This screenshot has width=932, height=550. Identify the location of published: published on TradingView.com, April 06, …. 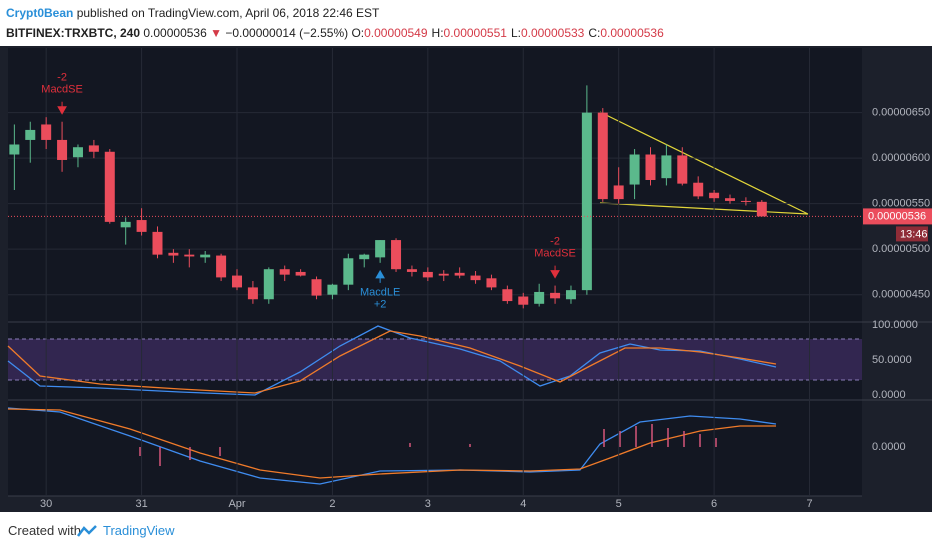
(228, 13).